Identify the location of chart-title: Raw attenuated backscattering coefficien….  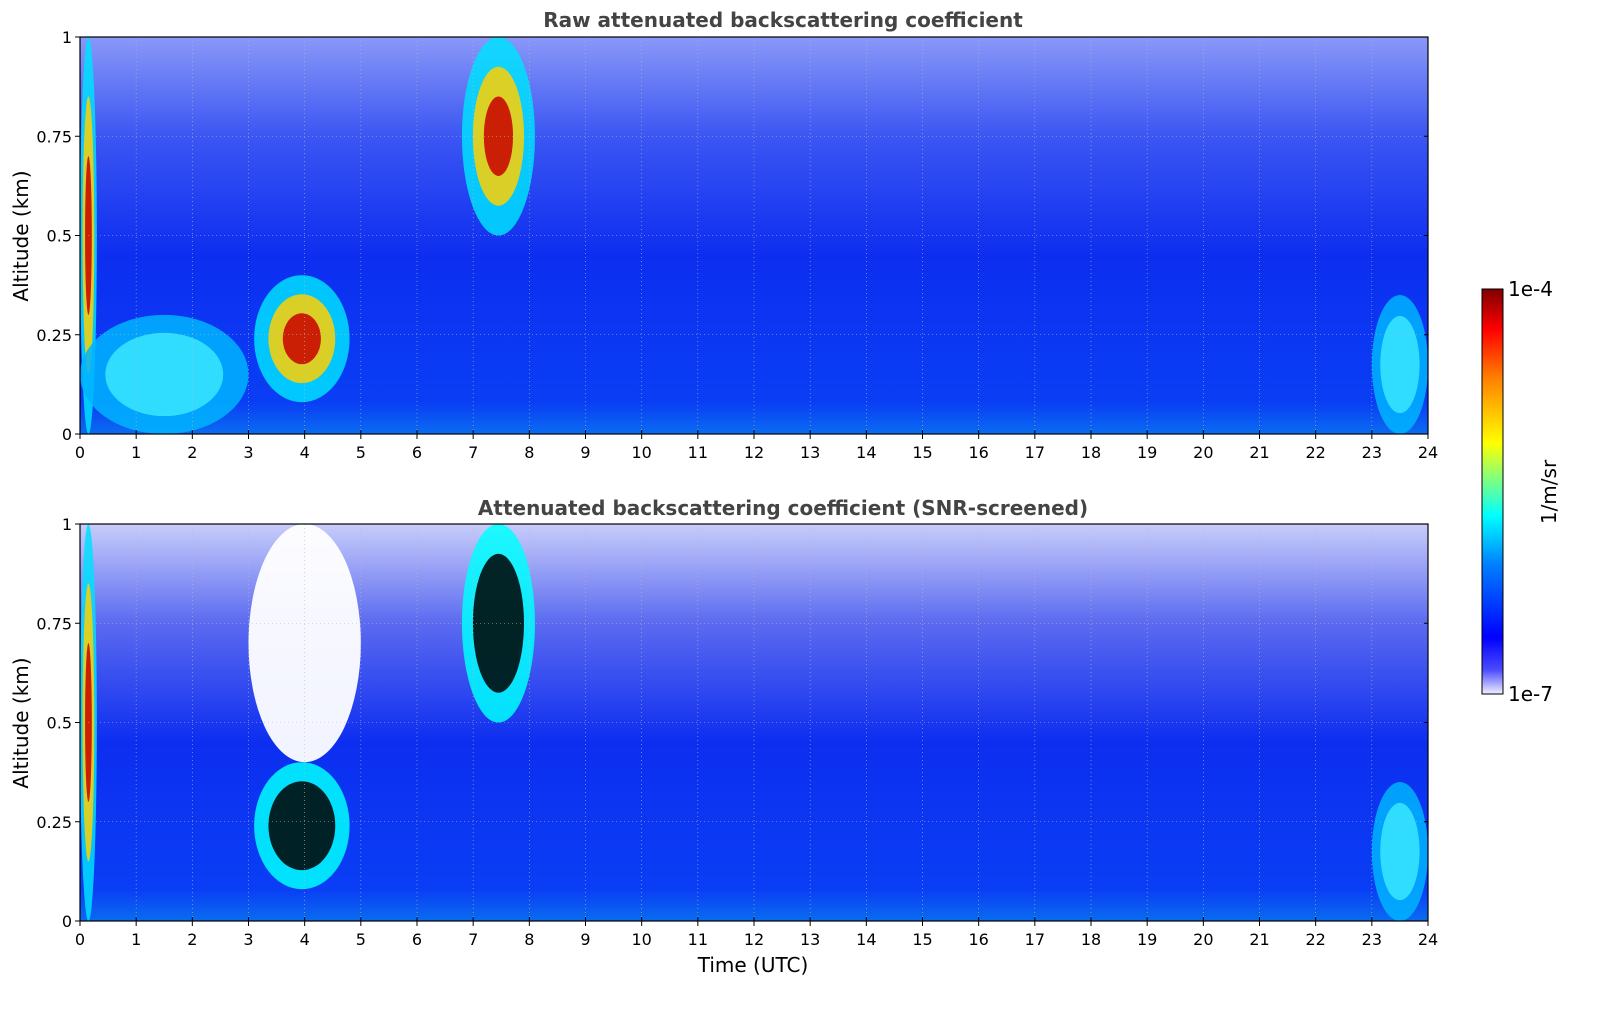
(783, 20).